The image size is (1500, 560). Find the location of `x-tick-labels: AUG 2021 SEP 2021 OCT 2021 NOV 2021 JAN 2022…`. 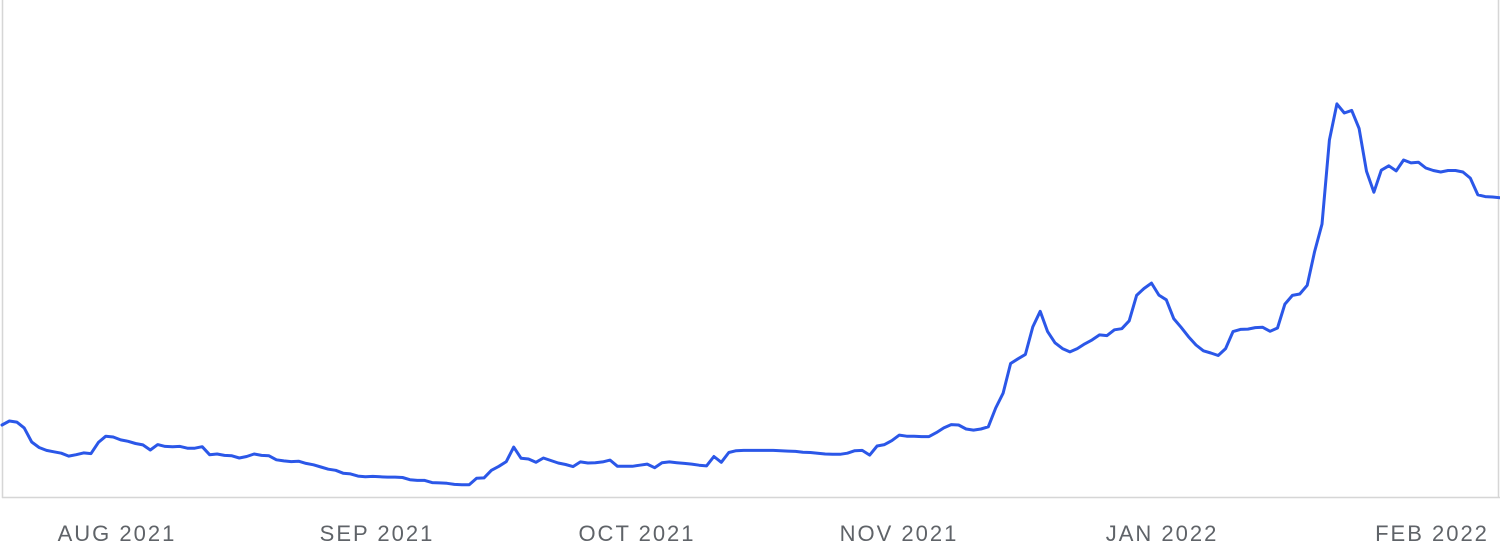

x-tick-labels: AUG 2021 SEP 2021 OCT 2021 NOV 2021 JAN 2022… is located at coordinates (773, 533).